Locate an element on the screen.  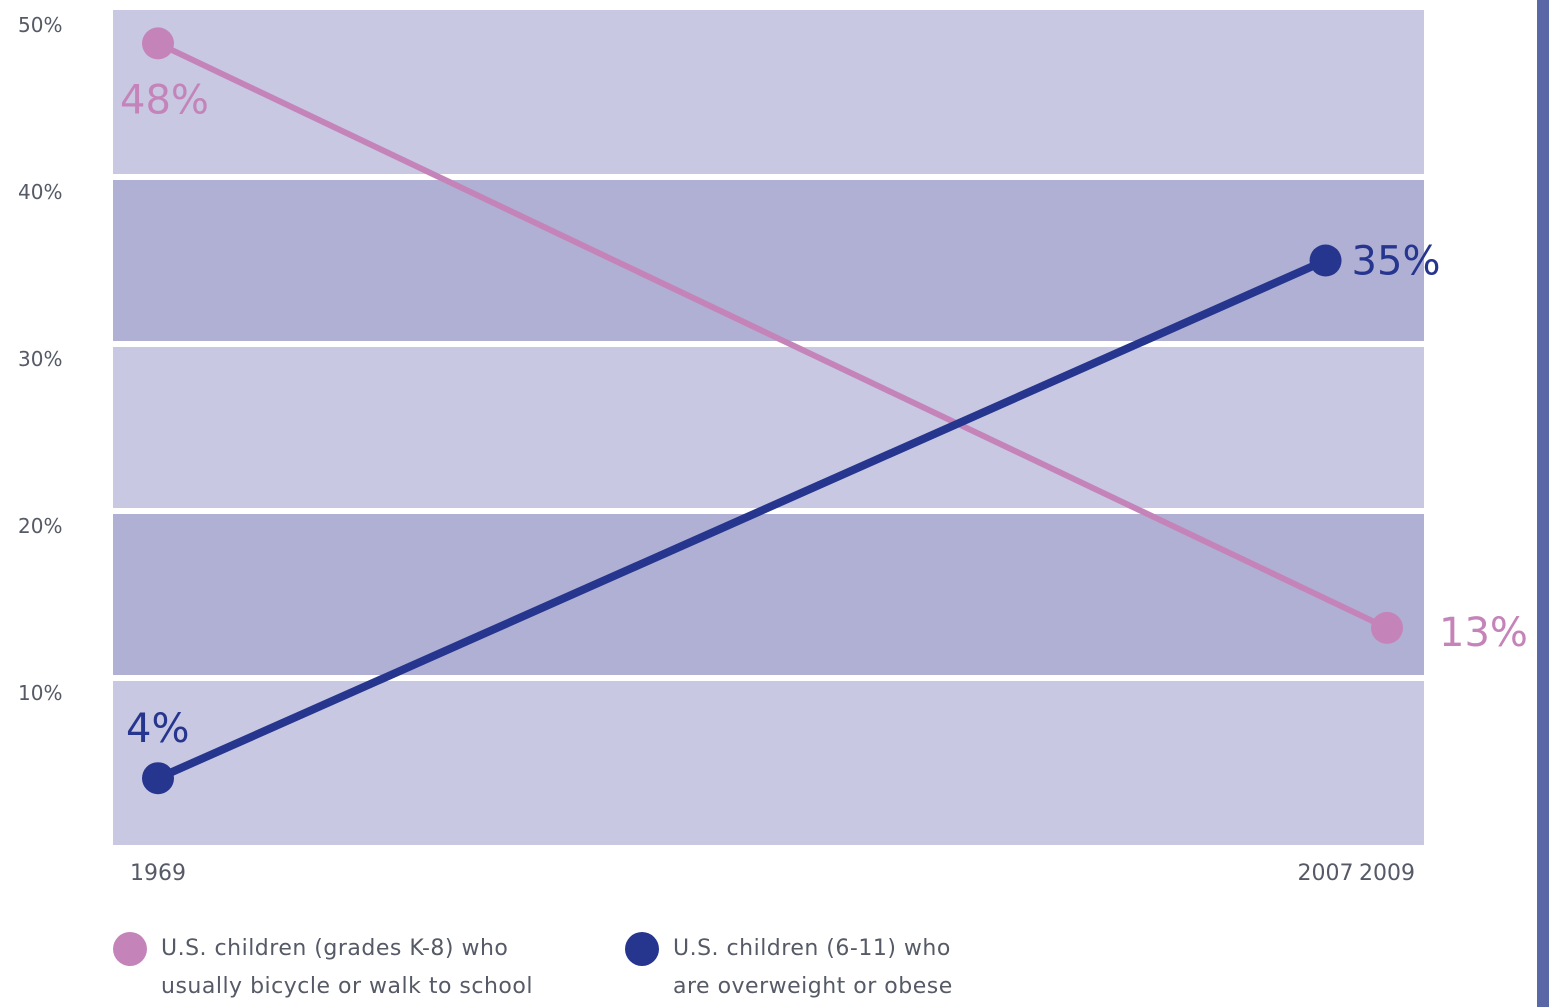
y-tick-label: 40% is located at coordinates (40, 192).